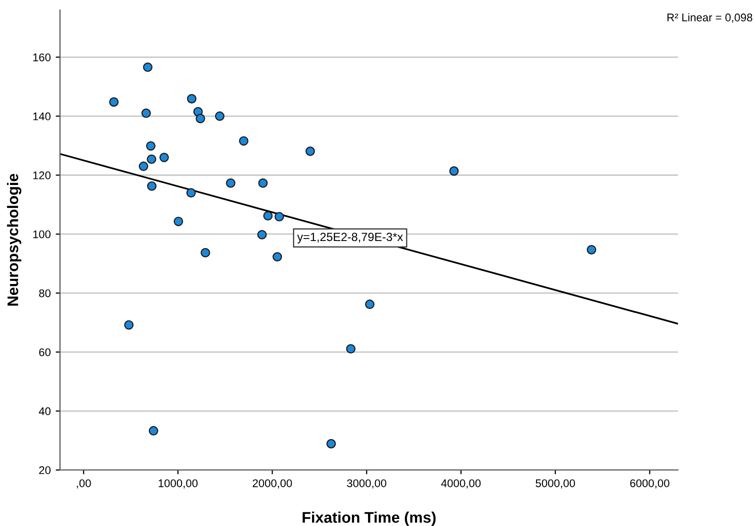 Image resolution: width=755 pixels, height=526 pixels. Describe the element at coordinates (14, 240) in the screenshot. I see `y-axis-title: Neuropsychologie` at that location.